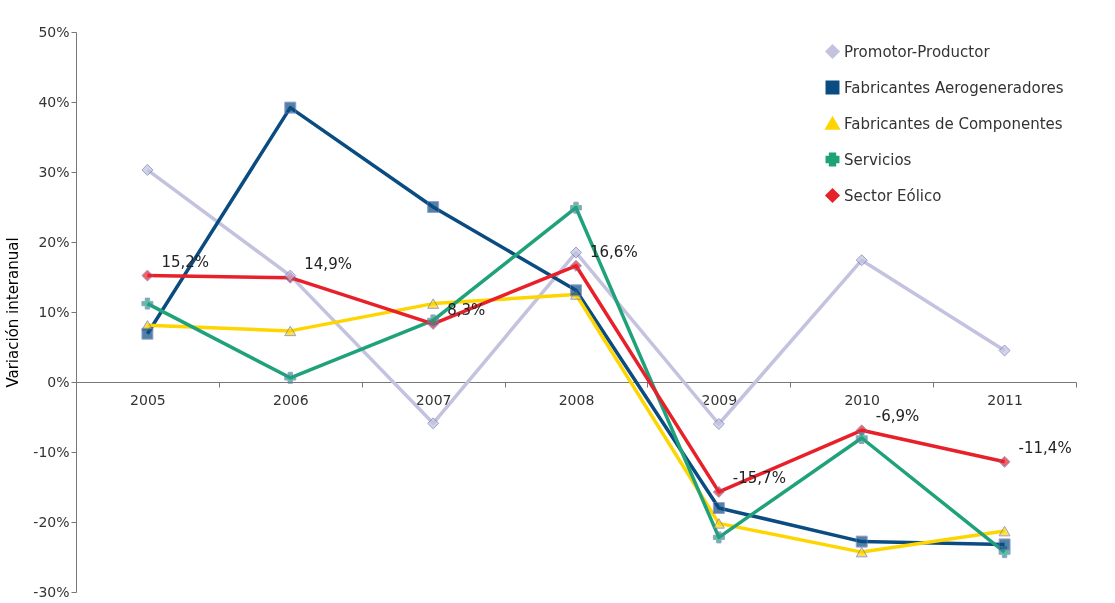 The width and height of the screenshot is (1115, 603). I want to click on y-axis-title: Variación interanual, so click(13, 312).